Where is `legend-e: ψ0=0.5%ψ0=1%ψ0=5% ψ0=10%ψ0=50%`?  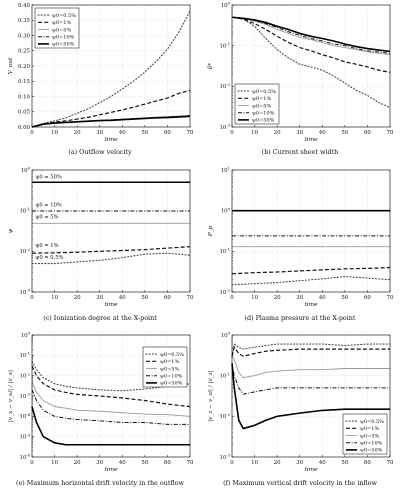 legend-e: ψ0=0.5%ψ0=1%ψ0=5% ψ0=10%ψ0=50% is located at coordinates (165, 367).